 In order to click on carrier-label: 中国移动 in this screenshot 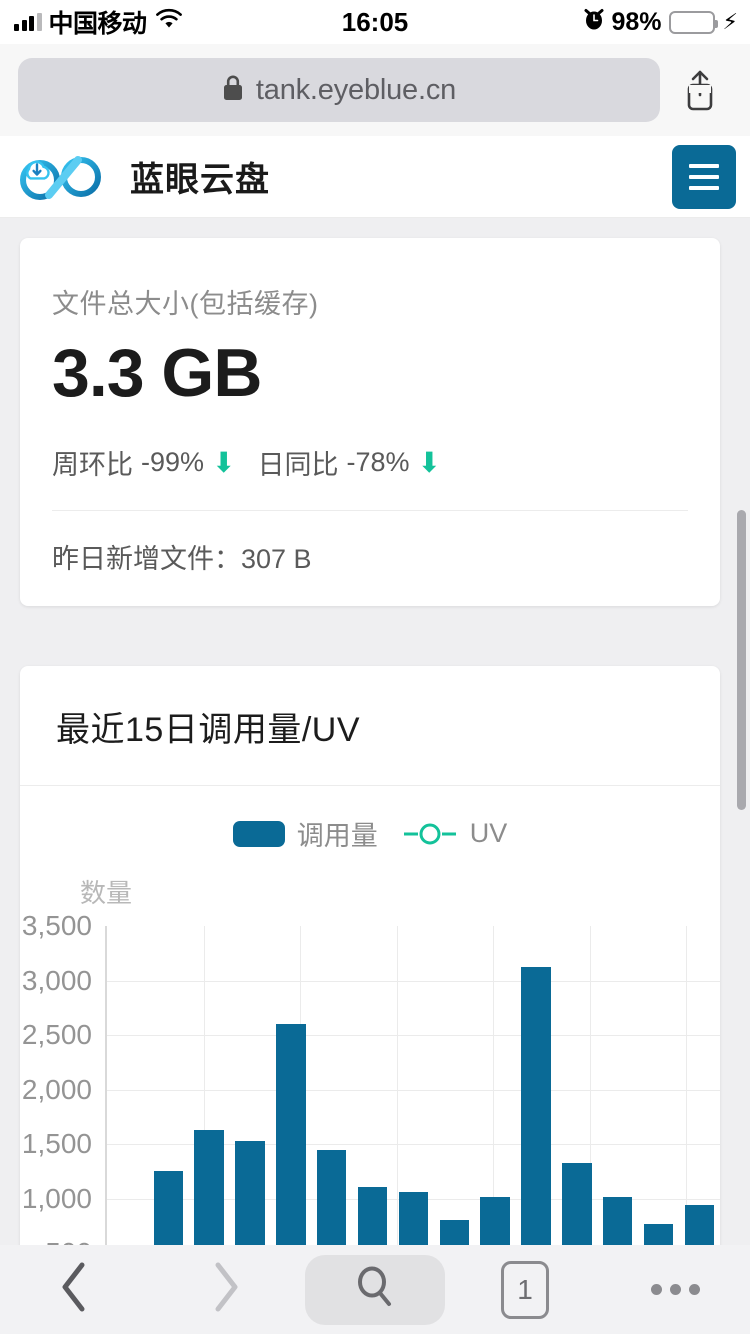, I will do `click(98, 24)`.